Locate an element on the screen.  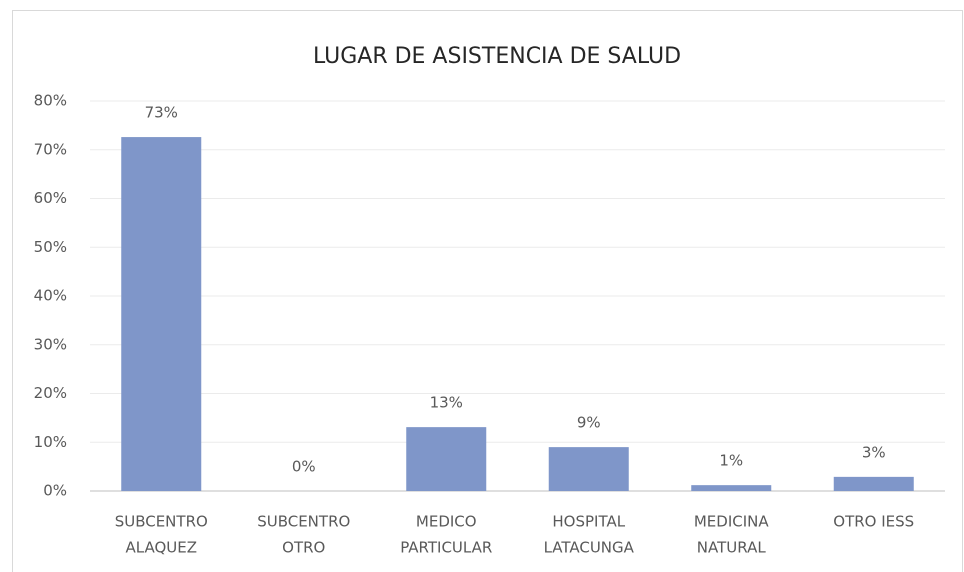
data-label: 3% is located at coordinates (874, 452).